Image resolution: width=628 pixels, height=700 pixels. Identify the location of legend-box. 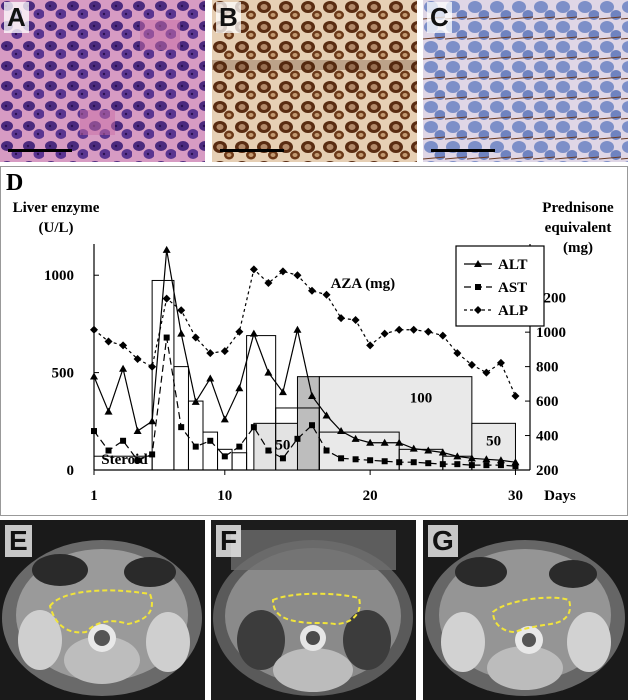
(500, 286).